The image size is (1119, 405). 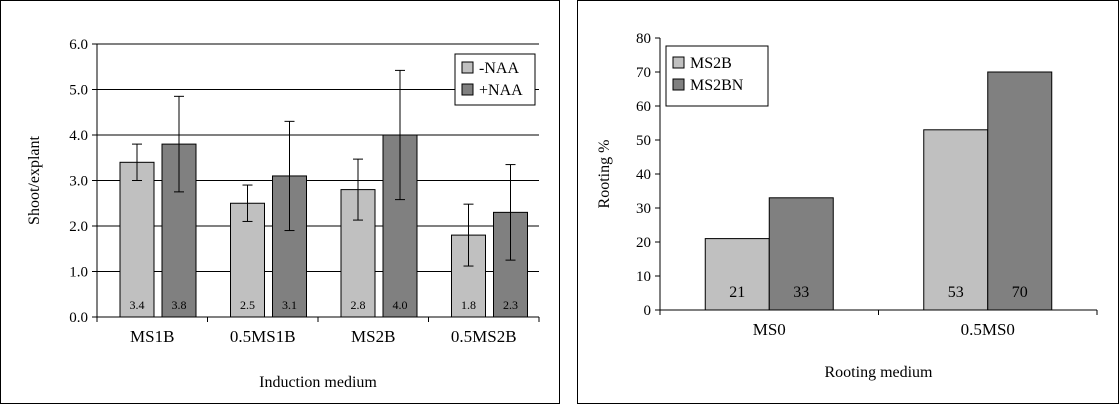 What do you see at coordinates (289, 305) in the screenshot?
I see `data-label: 3.1` at bounding box center [289, 305].